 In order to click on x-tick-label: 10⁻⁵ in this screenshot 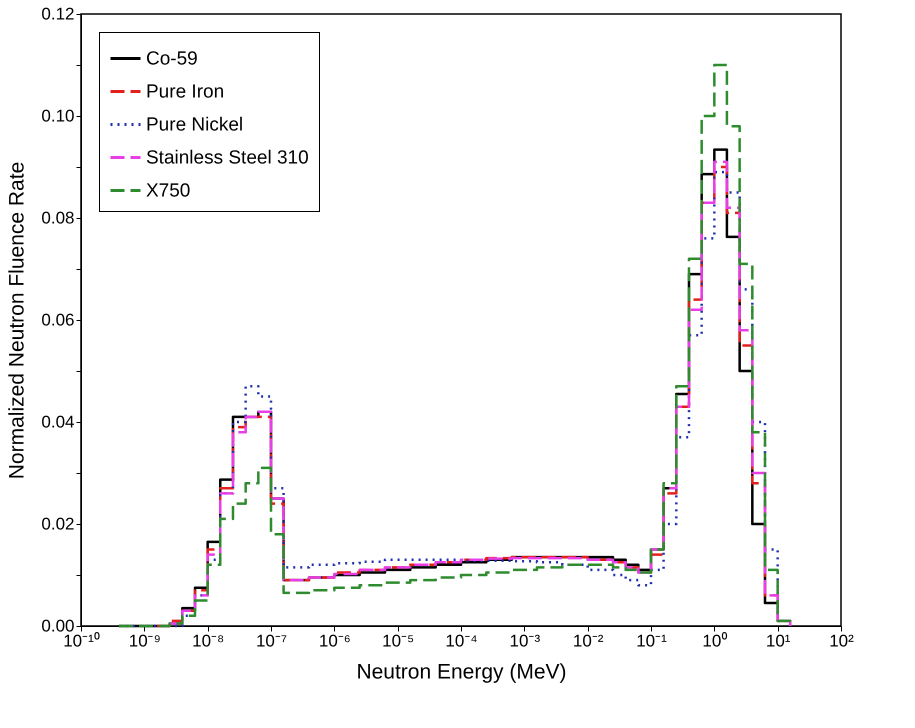, I will do `click(398, 641)`.